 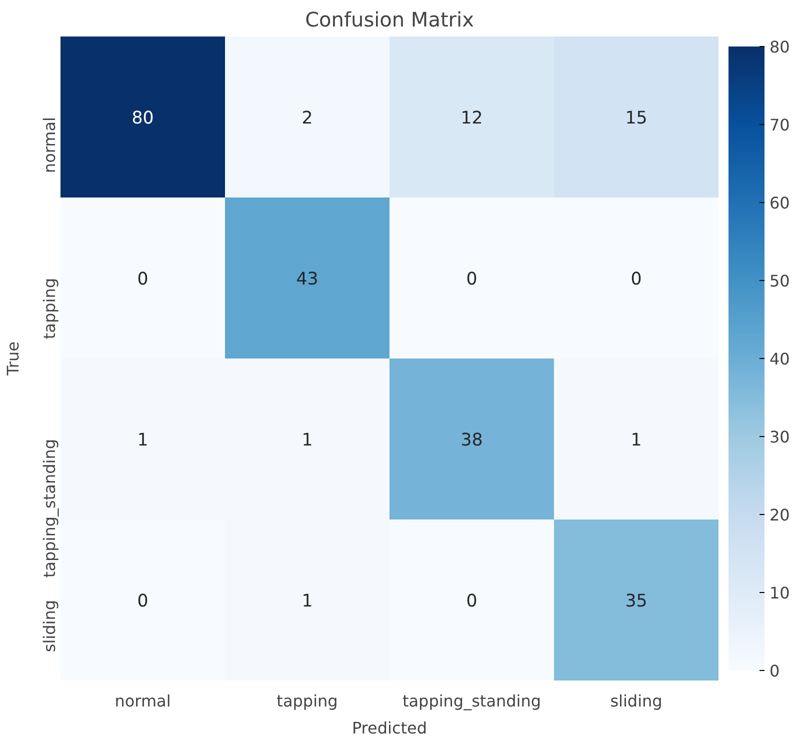 I want to click on y-tick-label: sliding, so click(x=49, y=626).